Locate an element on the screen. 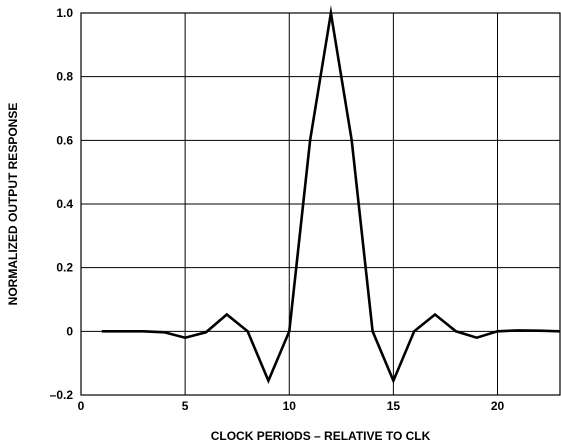 The height and width of the screenshot is (446, 561). y-axis-label: NORMALIZED OUTPUT RESPONSE is located at coordinates (13, 204).